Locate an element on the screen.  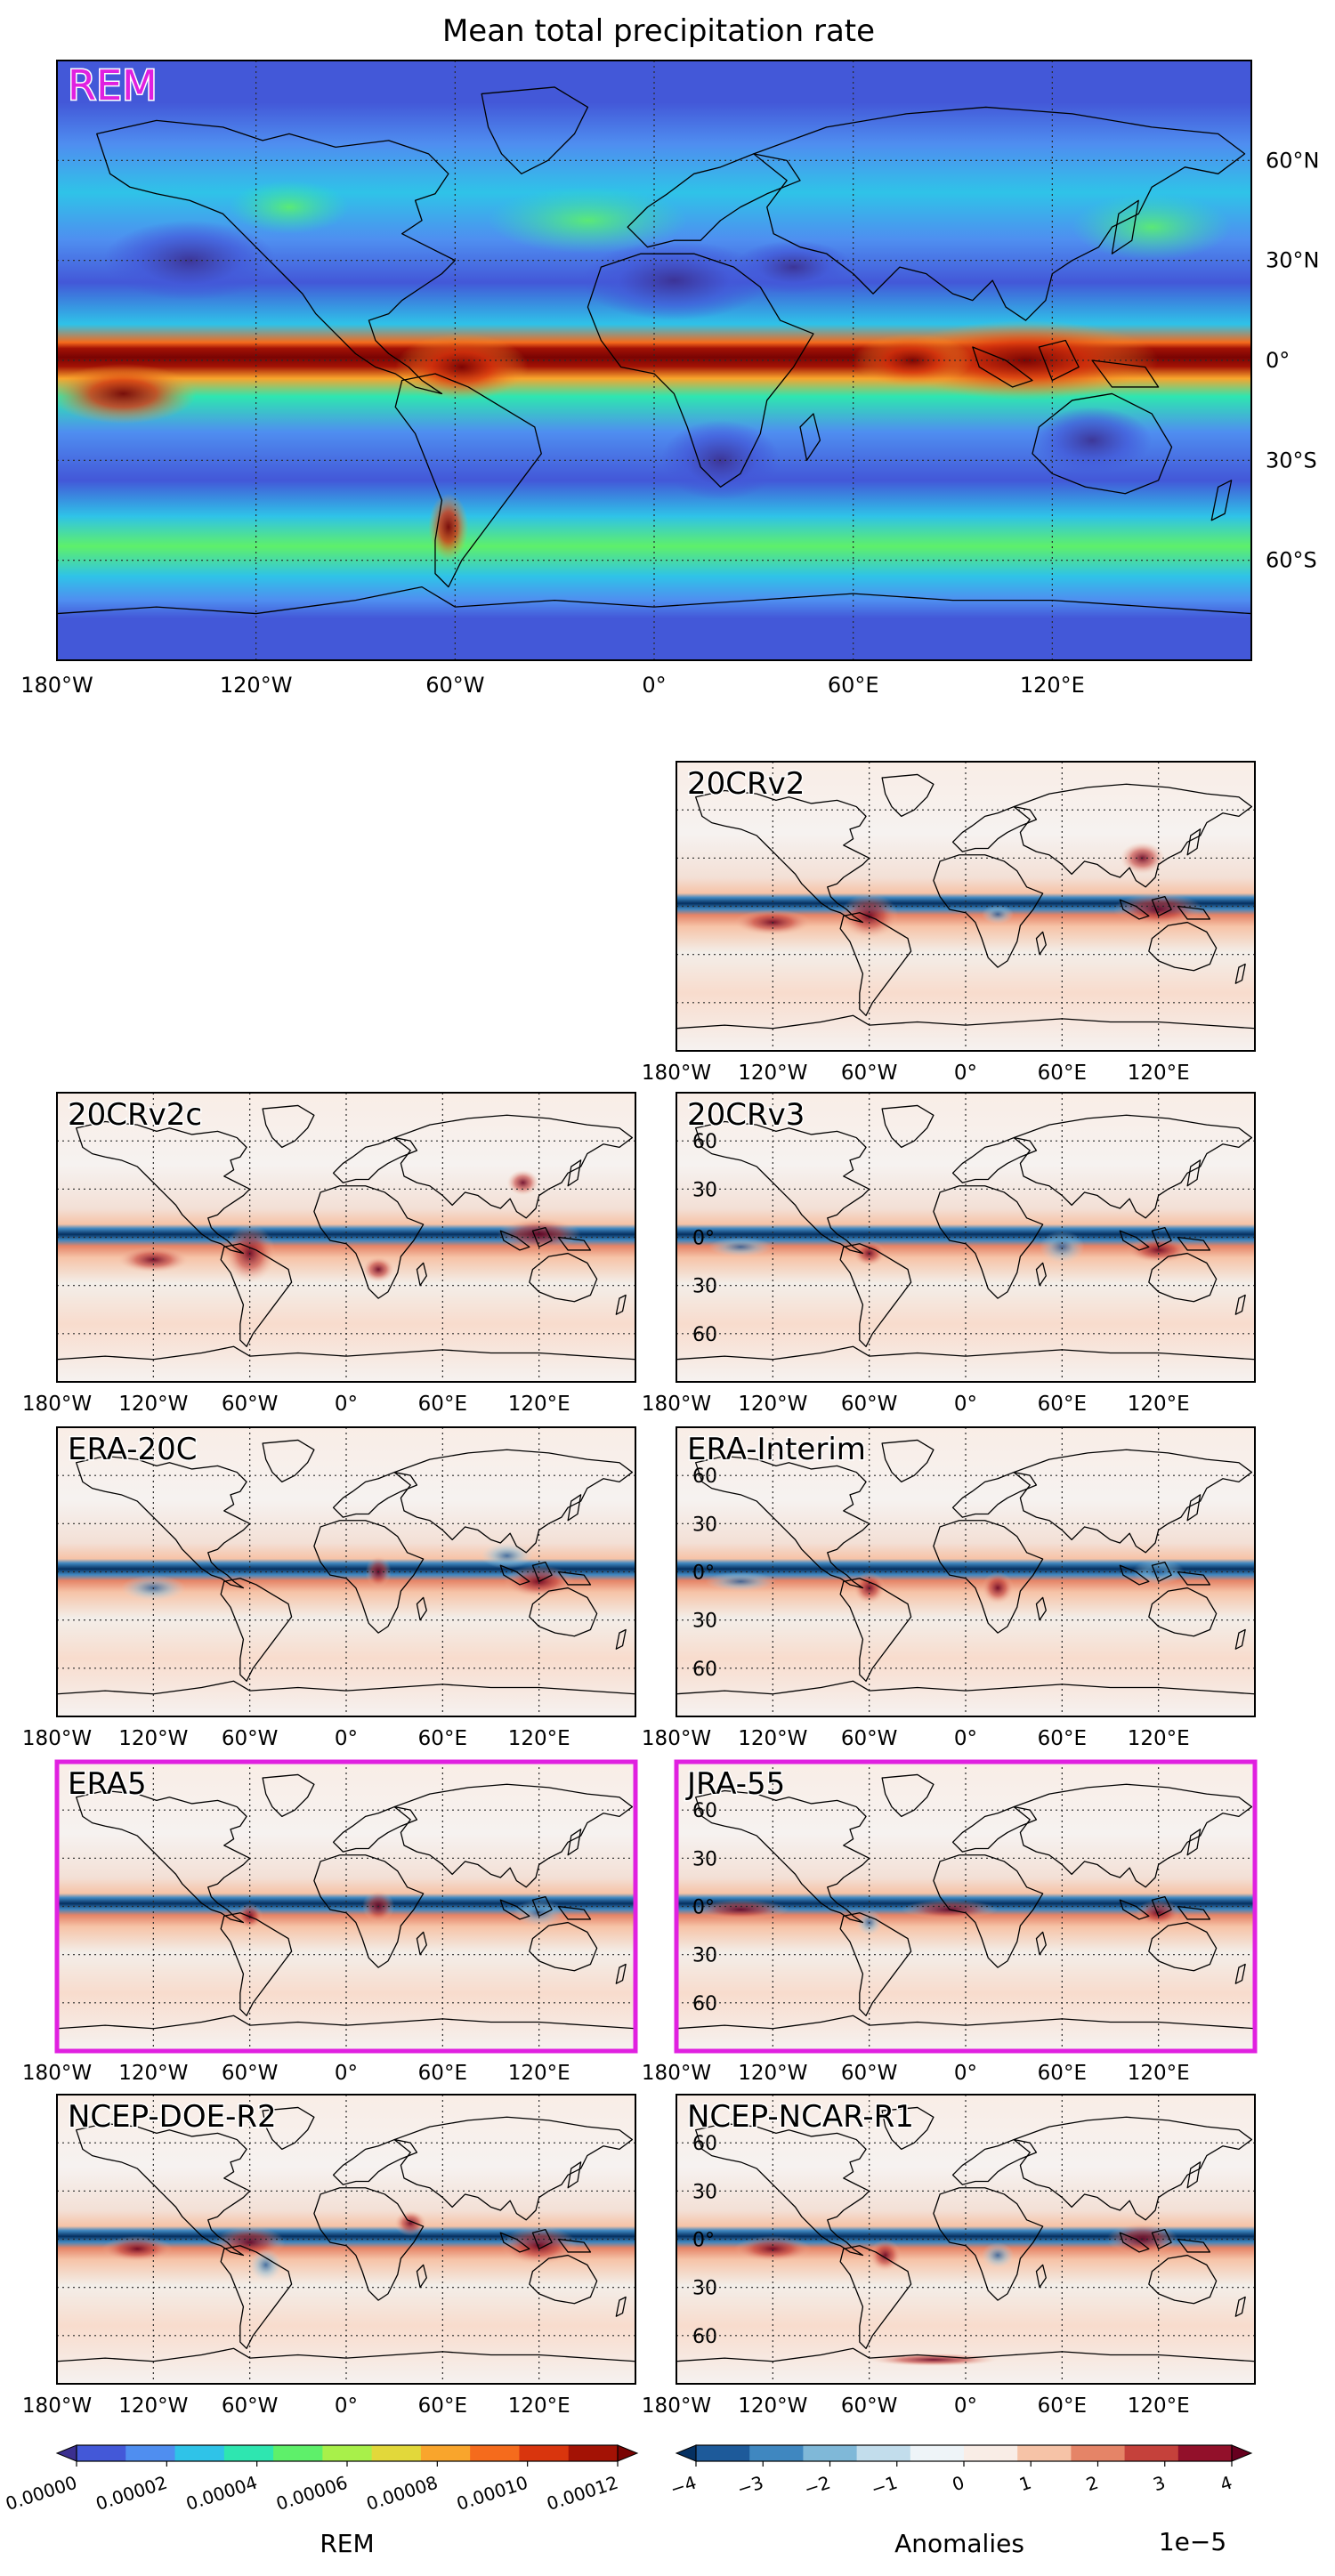
panel-label: 20CRv2 is located at coordinates (746, 784).